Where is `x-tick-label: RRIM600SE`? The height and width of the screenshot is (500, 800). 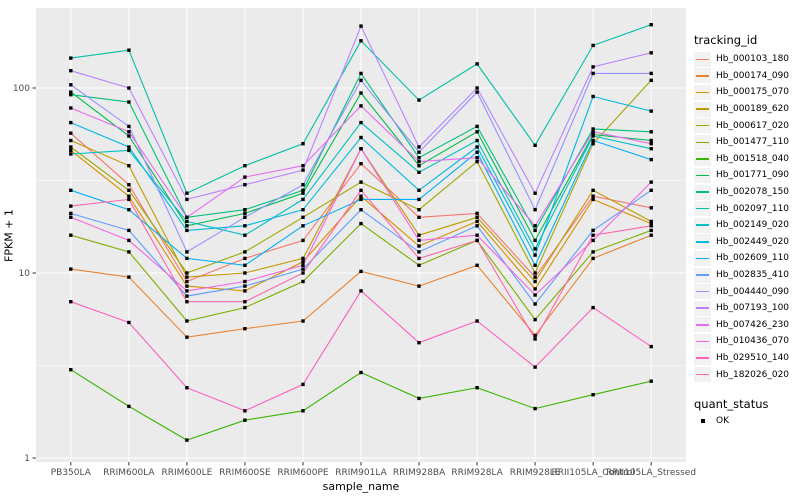
x-tick-label: RRIM600SE is located at coordinates (245, 473).